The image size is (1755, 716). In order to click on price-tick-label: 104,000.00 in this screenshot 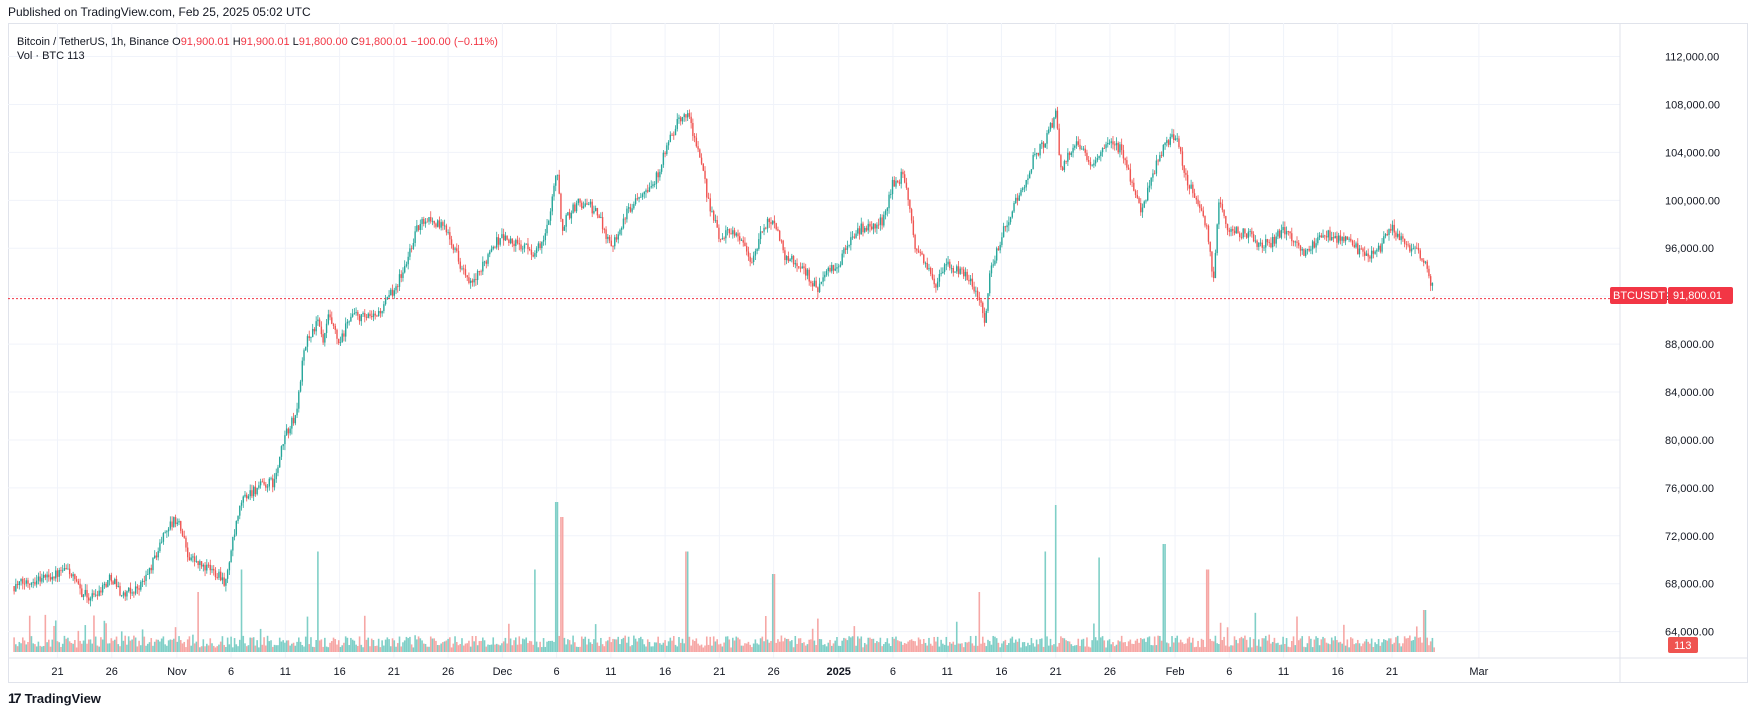, I will do `click(1692, 153)`.